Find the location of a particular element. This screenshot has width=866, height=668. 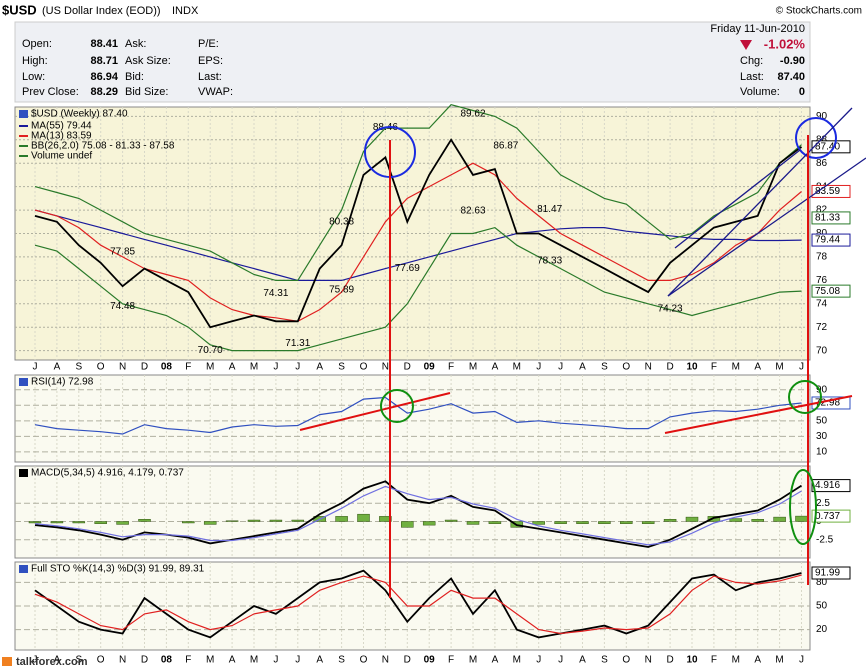

quote-label: P/E: is located at coordinates (208, 44).